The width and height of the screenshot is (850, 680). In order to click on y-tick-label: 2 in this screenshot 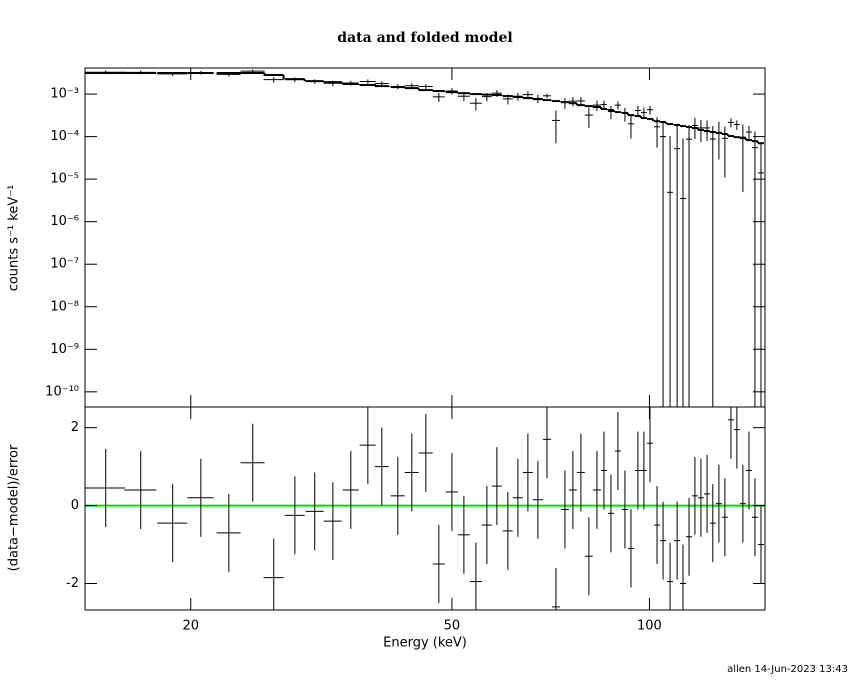, I will do `click(75, 427)`.